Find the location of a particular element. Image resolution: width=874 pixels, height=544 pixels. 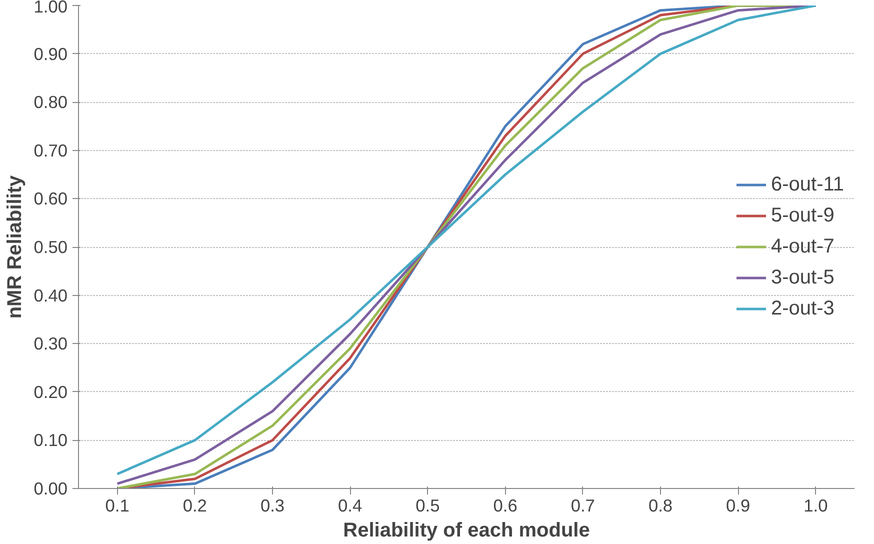

y-tick-label: 0.70 is located at coordinates (51, 150).